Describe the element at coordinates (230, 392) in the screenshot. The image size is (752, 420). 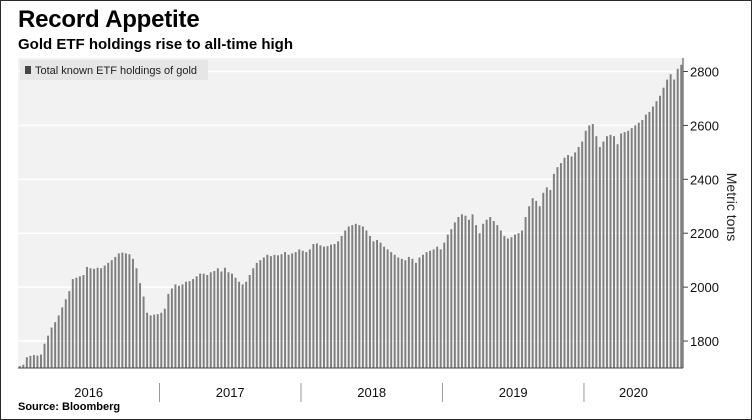
I see `x-tick-label: 2017` at that location.